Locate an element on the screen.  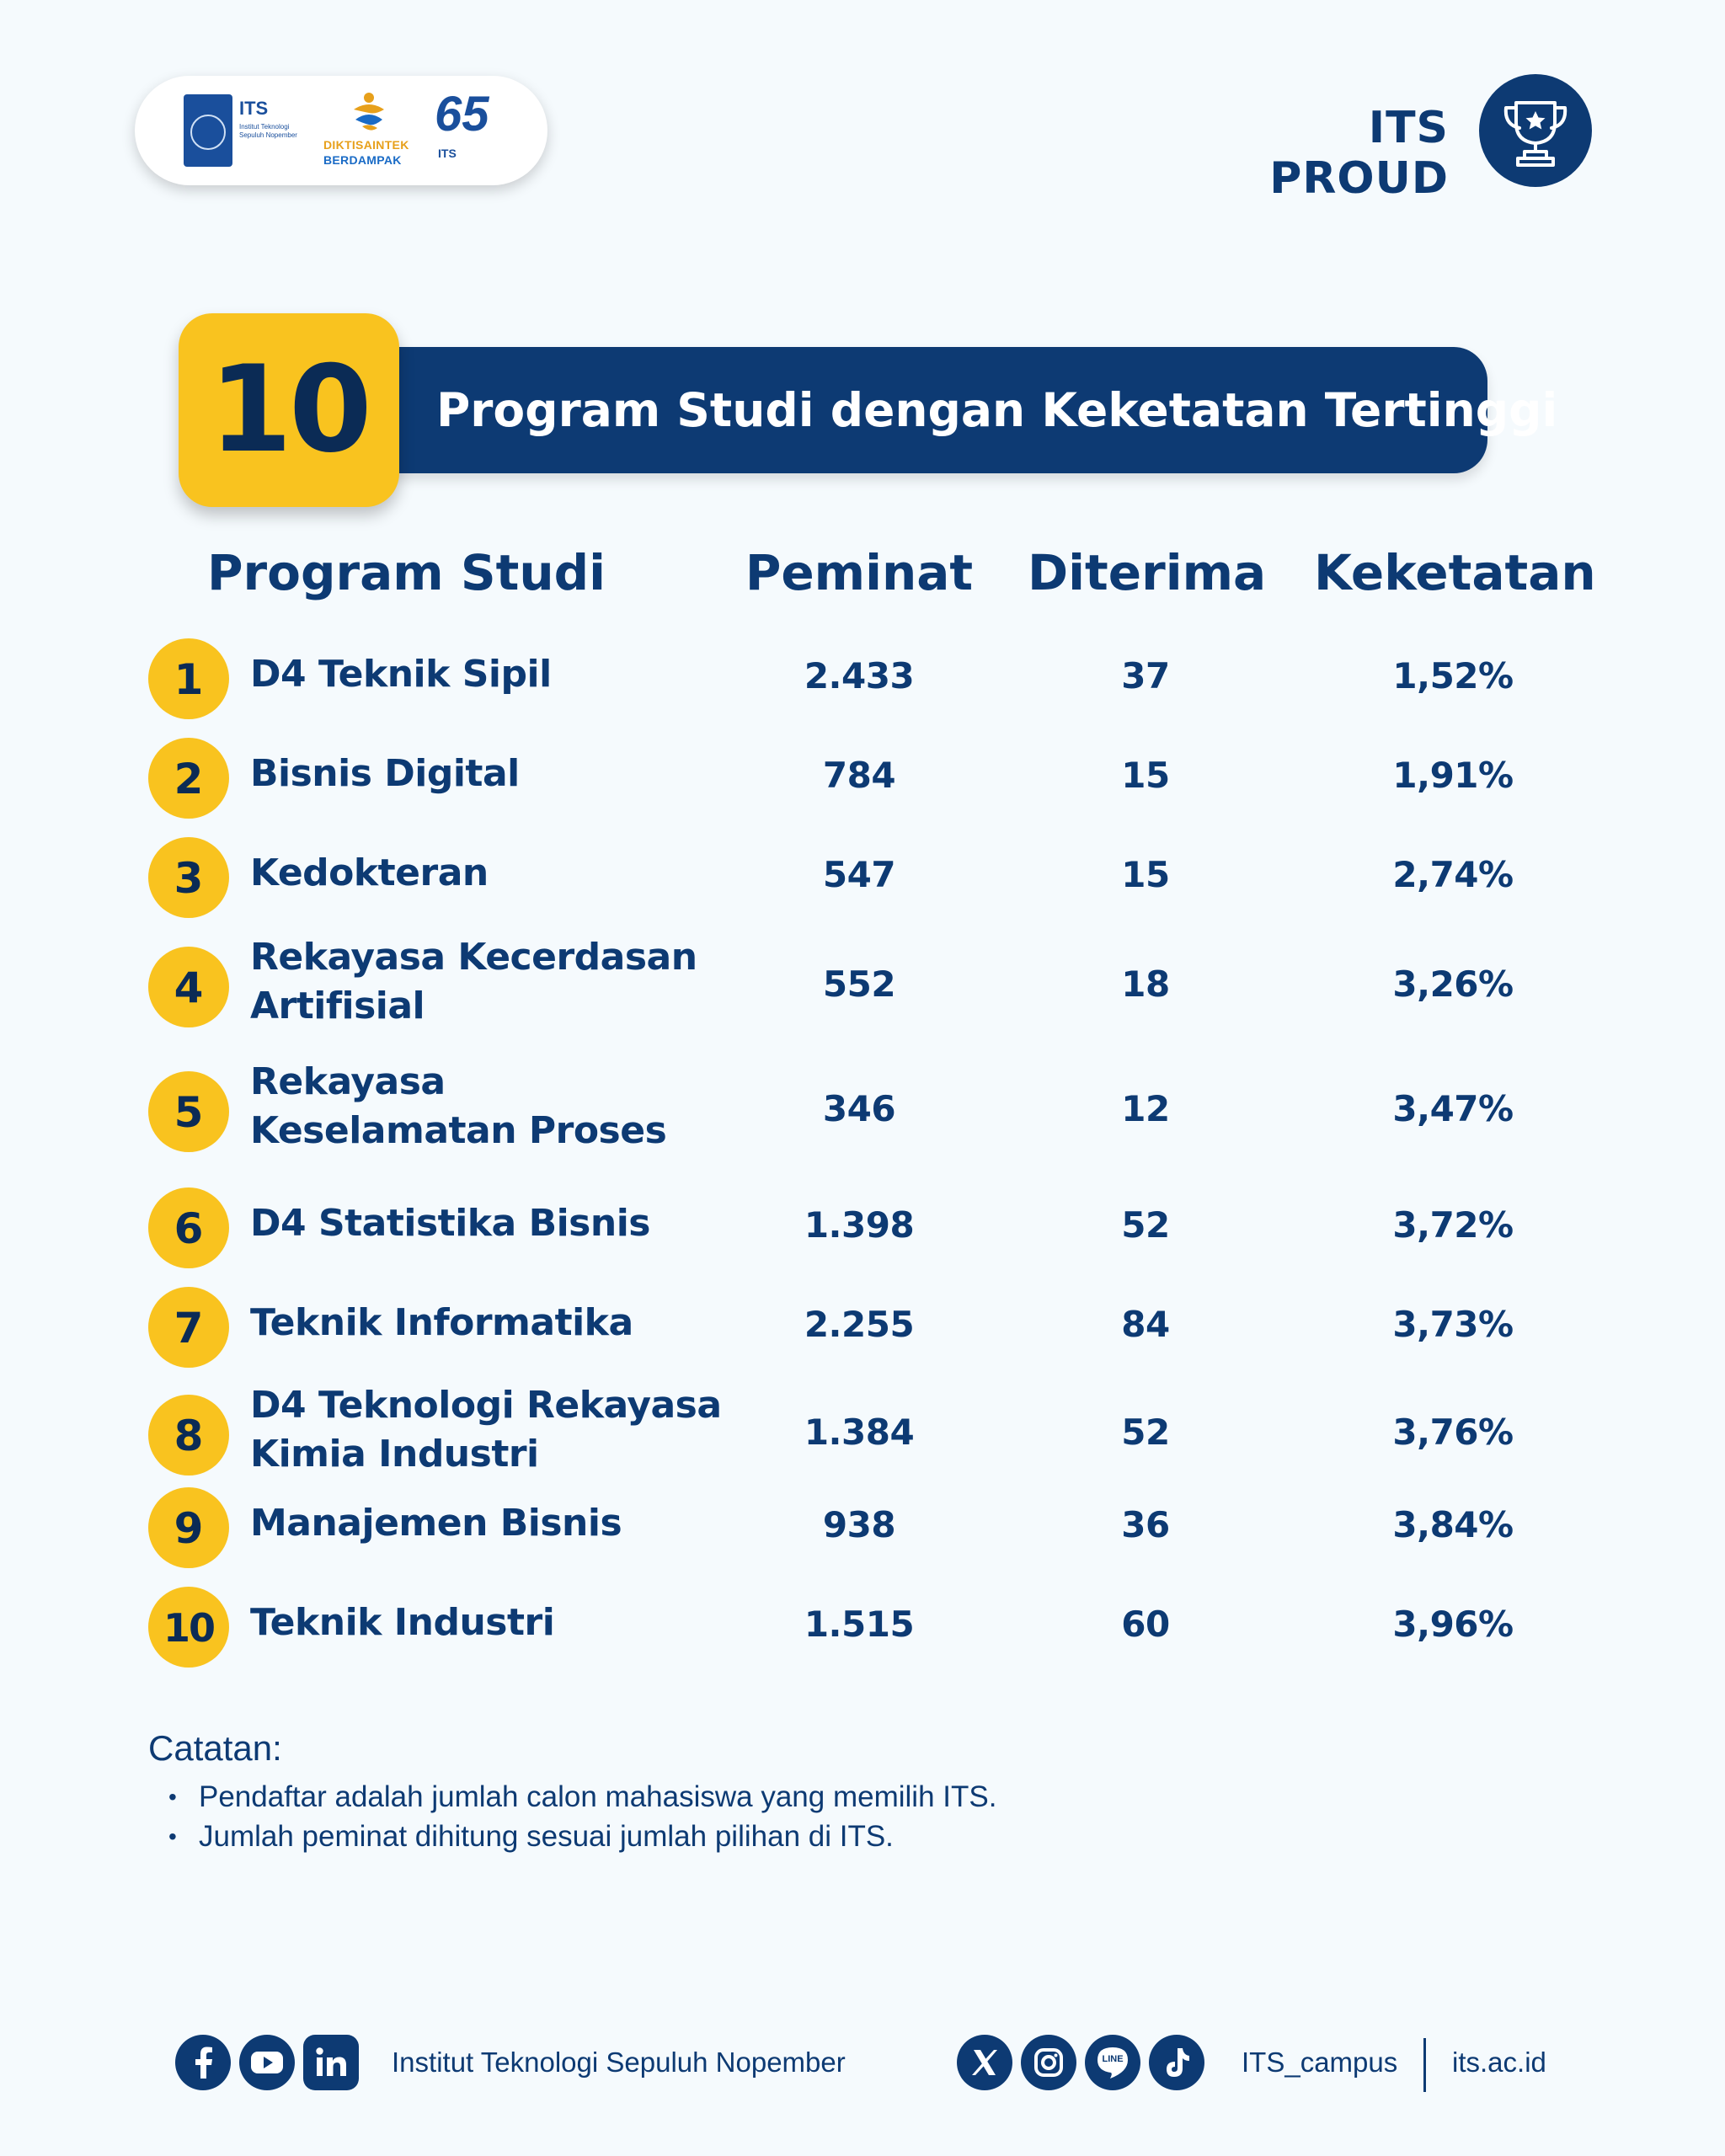
rank-badge: 8 is located at coordinates (188, 1435).